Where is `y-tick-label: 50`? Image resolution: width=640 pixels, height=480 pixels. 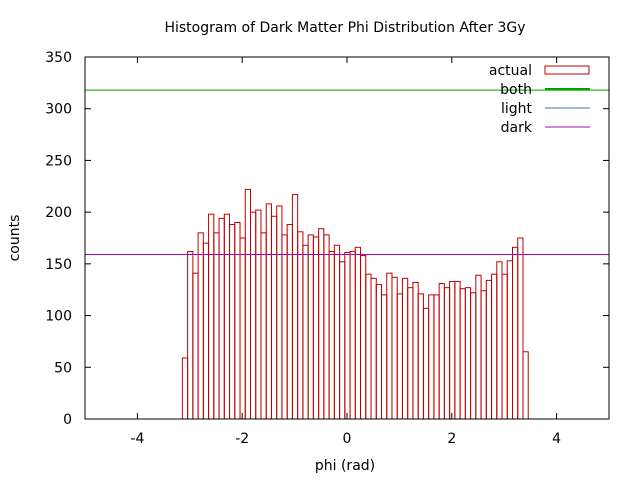 y-tick-label: 50 is located at coordinates (63, 368).